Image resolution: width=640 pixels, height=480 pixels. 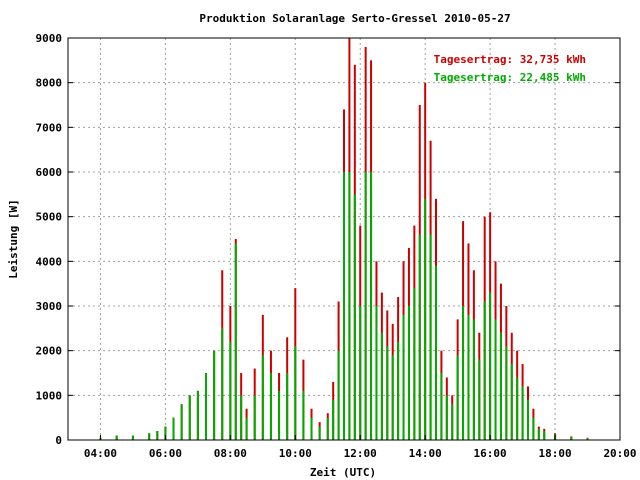 I want to click on x-tick-label: 14:00, so click(x=425, y=453).